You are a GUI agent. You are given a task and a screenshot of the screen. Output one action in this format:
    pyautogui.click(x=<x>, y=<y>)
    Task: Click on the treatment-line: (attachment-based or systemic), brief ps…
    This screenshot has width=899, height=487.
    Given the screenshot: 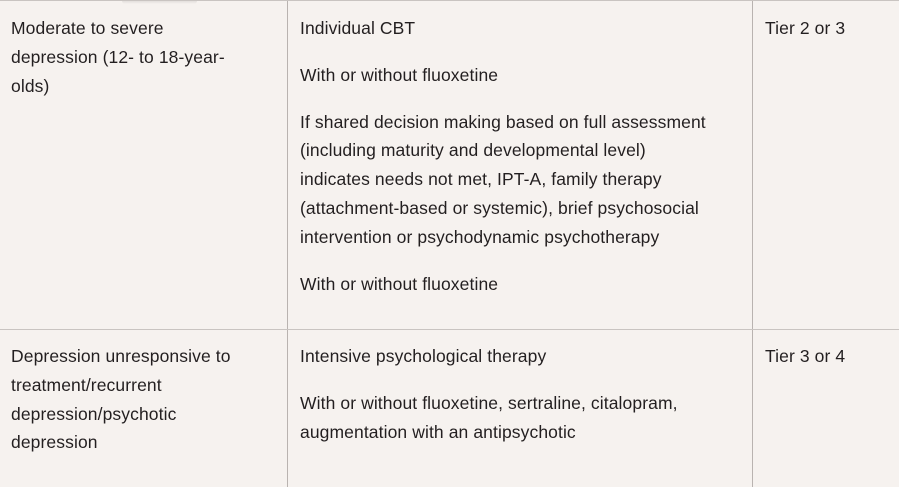 What is the action you would take?
    pyautogui.click(x=499, y=207)
    